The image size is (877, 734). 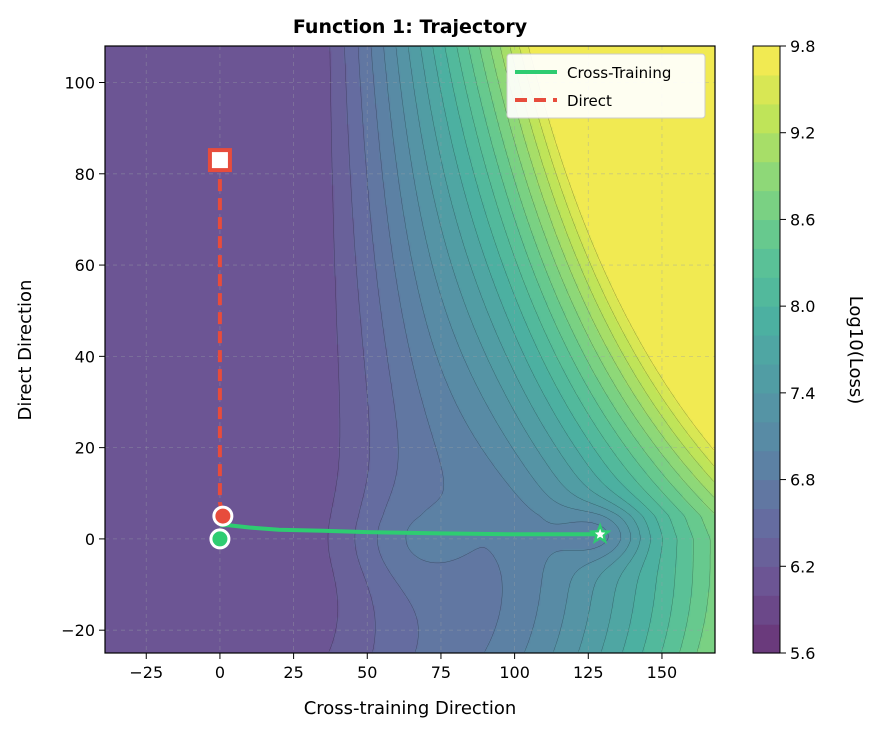 What do you see at coordinates (146, 672) in the screenshot?
I see `x-tick-label: −25` at bounding box center [146, 672].